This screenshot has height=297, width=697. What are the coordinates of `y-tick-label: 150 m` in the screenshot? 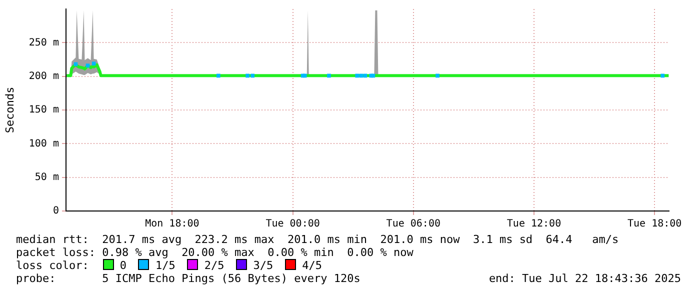 It's located at (43, 110).